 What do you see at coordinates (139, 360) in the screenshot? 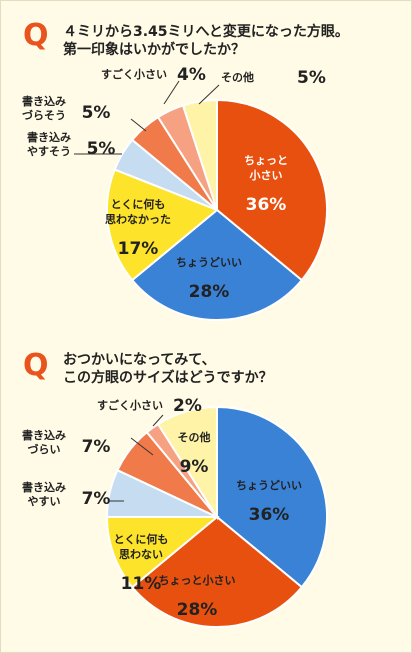
I see `question-line: おつかいになってみて、` at bounding box center [139, 360].